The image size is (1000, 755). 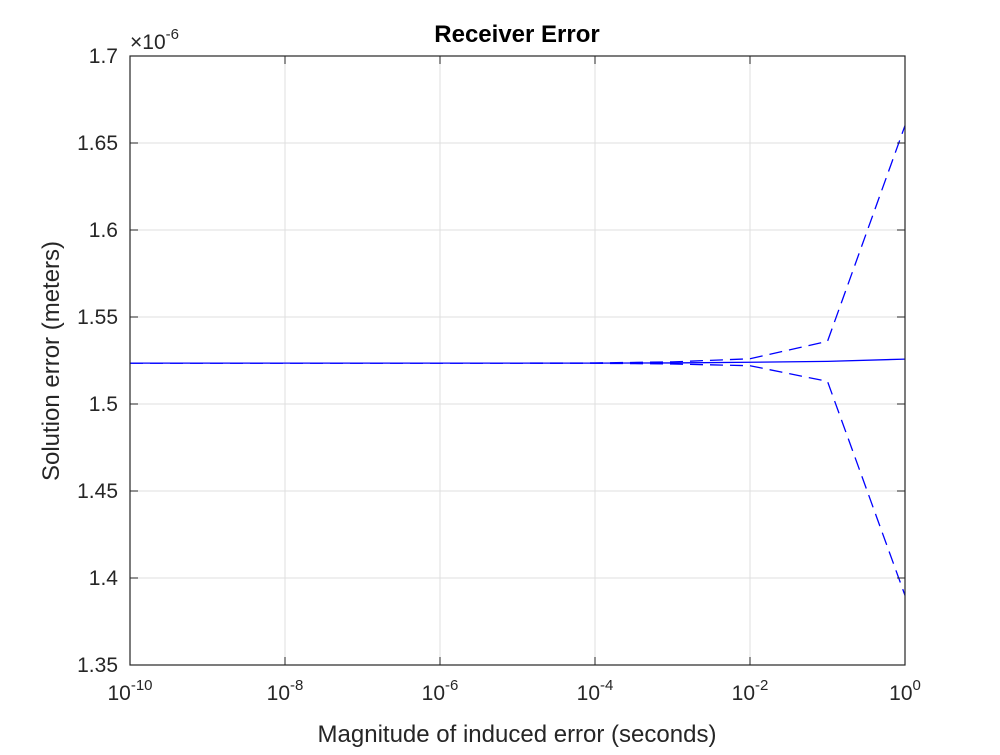 I want to click on y-tick-label: 1.35, so click(x=97, y=665).